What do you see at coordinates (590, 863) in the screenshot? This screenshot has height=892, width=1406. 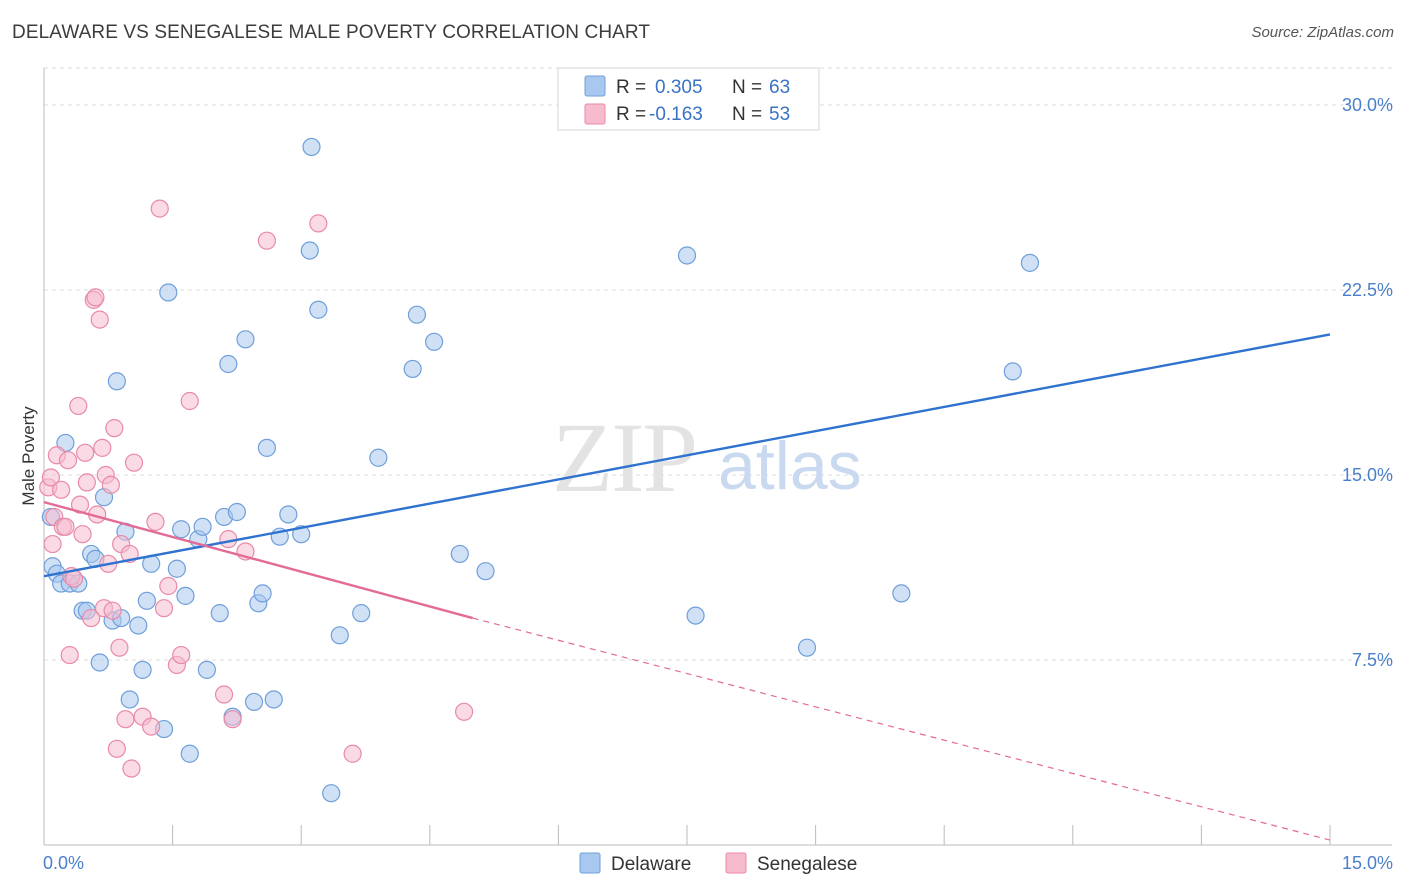 I see `bottom-legend-swatch-delaware` at bounding box center [590, 863].